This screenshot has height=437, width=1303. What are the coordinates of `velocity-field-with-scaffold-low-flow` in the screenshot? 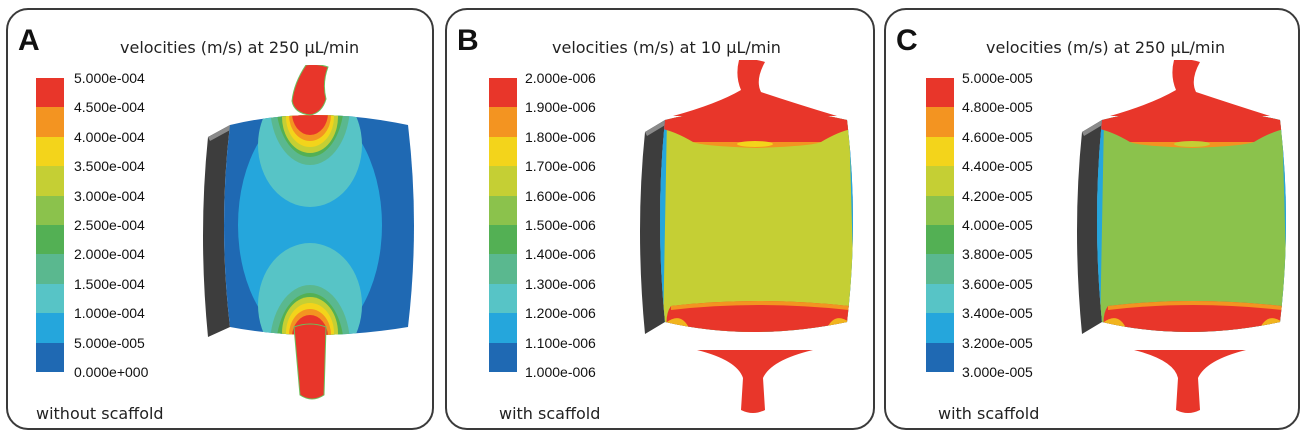 It's located at (746, 236).